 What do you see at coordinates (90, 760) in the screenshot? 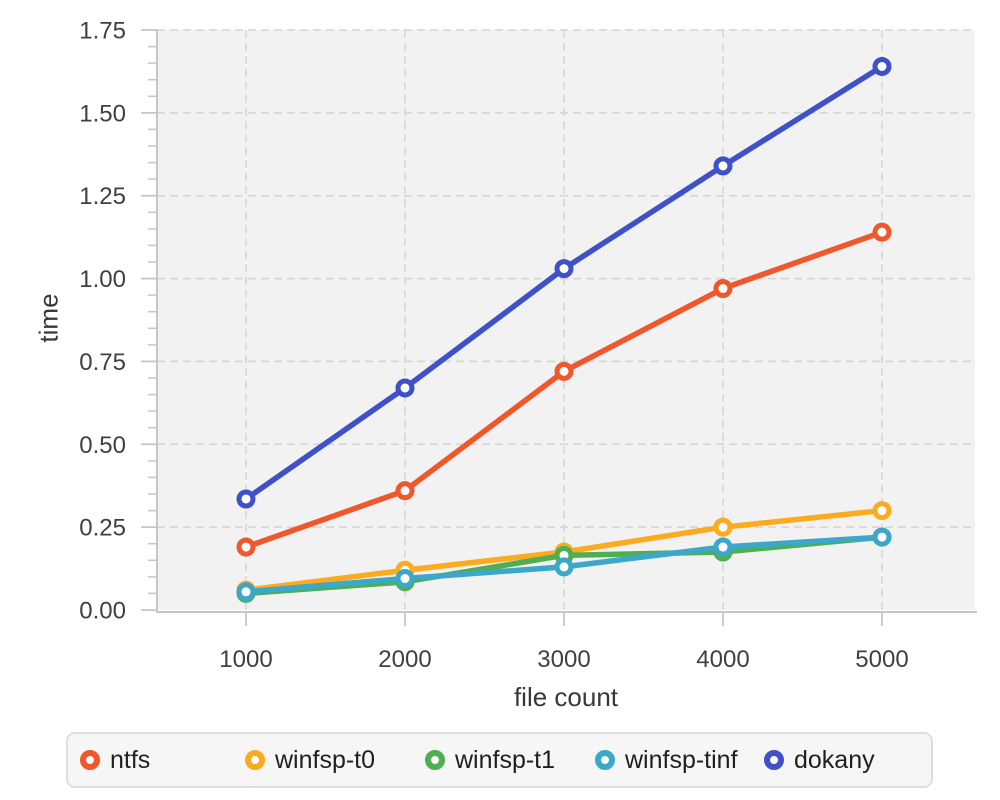
I see `ntfs-marker-icon` at bounding box center [90, 760].